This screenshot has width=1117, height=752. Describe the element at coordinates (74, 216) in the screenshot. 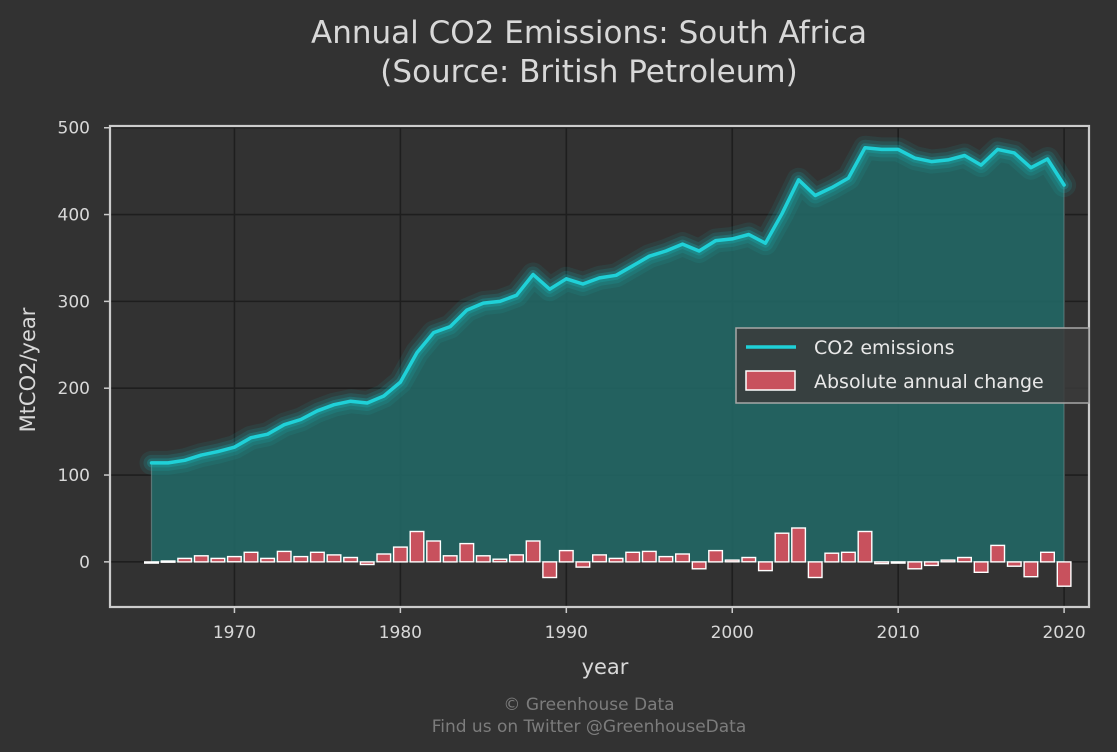

I see `y-tick-label: 400` at that location.